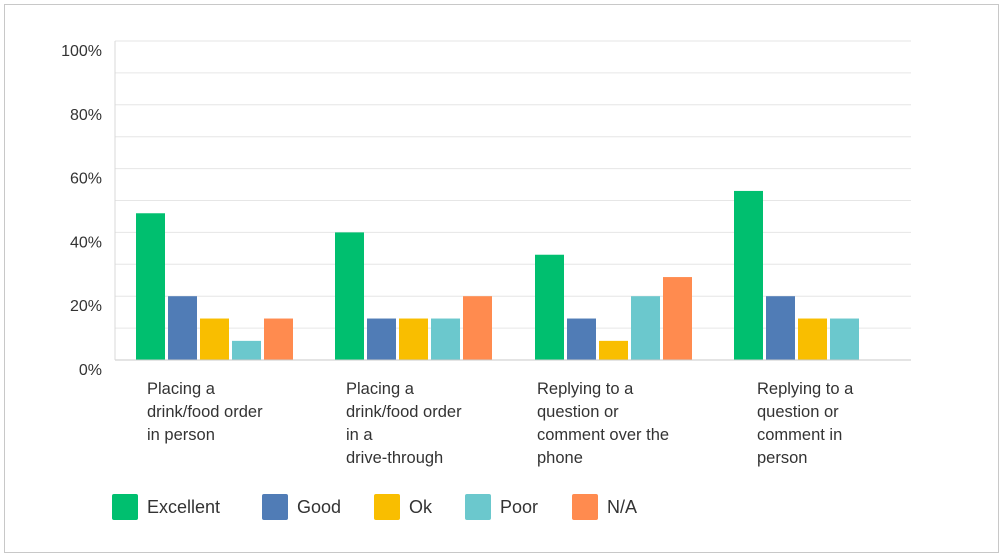 The width and height of the screenshot is (1005, 557). What do you see at coordinates (86, 115) in the screenshot?
I see `y-tick-label: 80%` at bounding box center [86, 115].